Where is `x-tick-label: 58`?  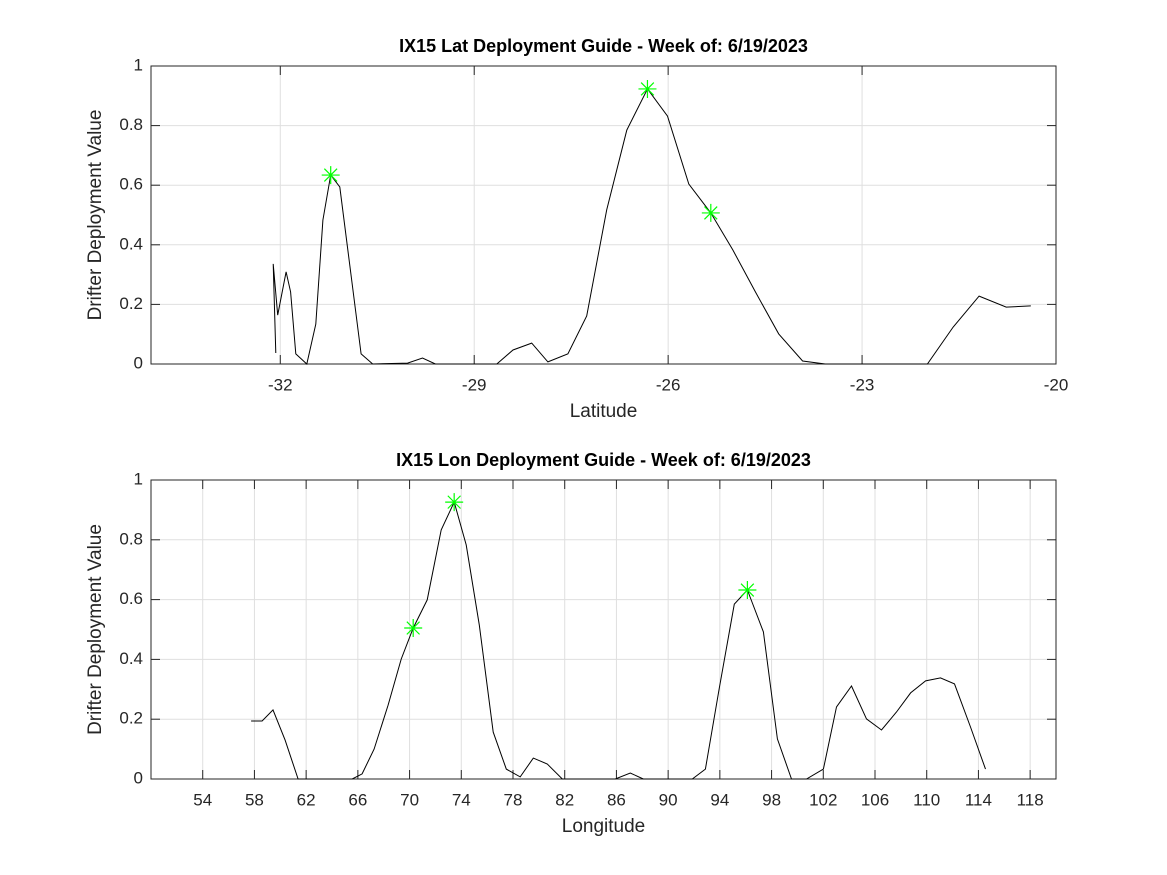 x-tick-label: 58 is located at coordinates (254, 799).